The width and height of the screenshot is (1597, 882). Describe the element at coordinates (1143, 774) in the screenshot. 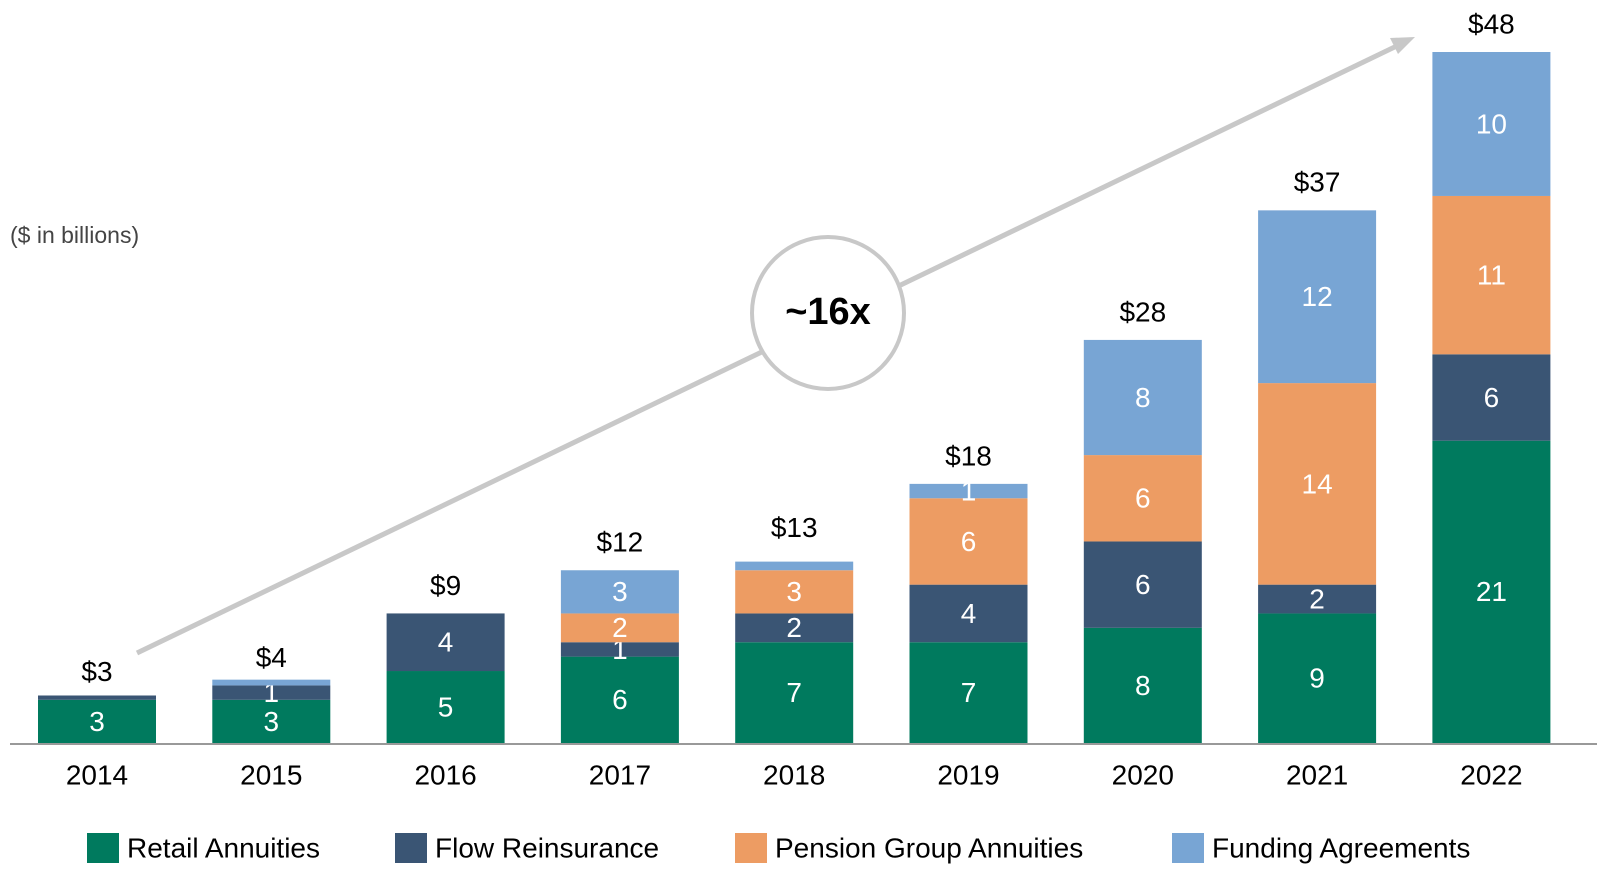

I see `x-tick-label: 2020` at that location.